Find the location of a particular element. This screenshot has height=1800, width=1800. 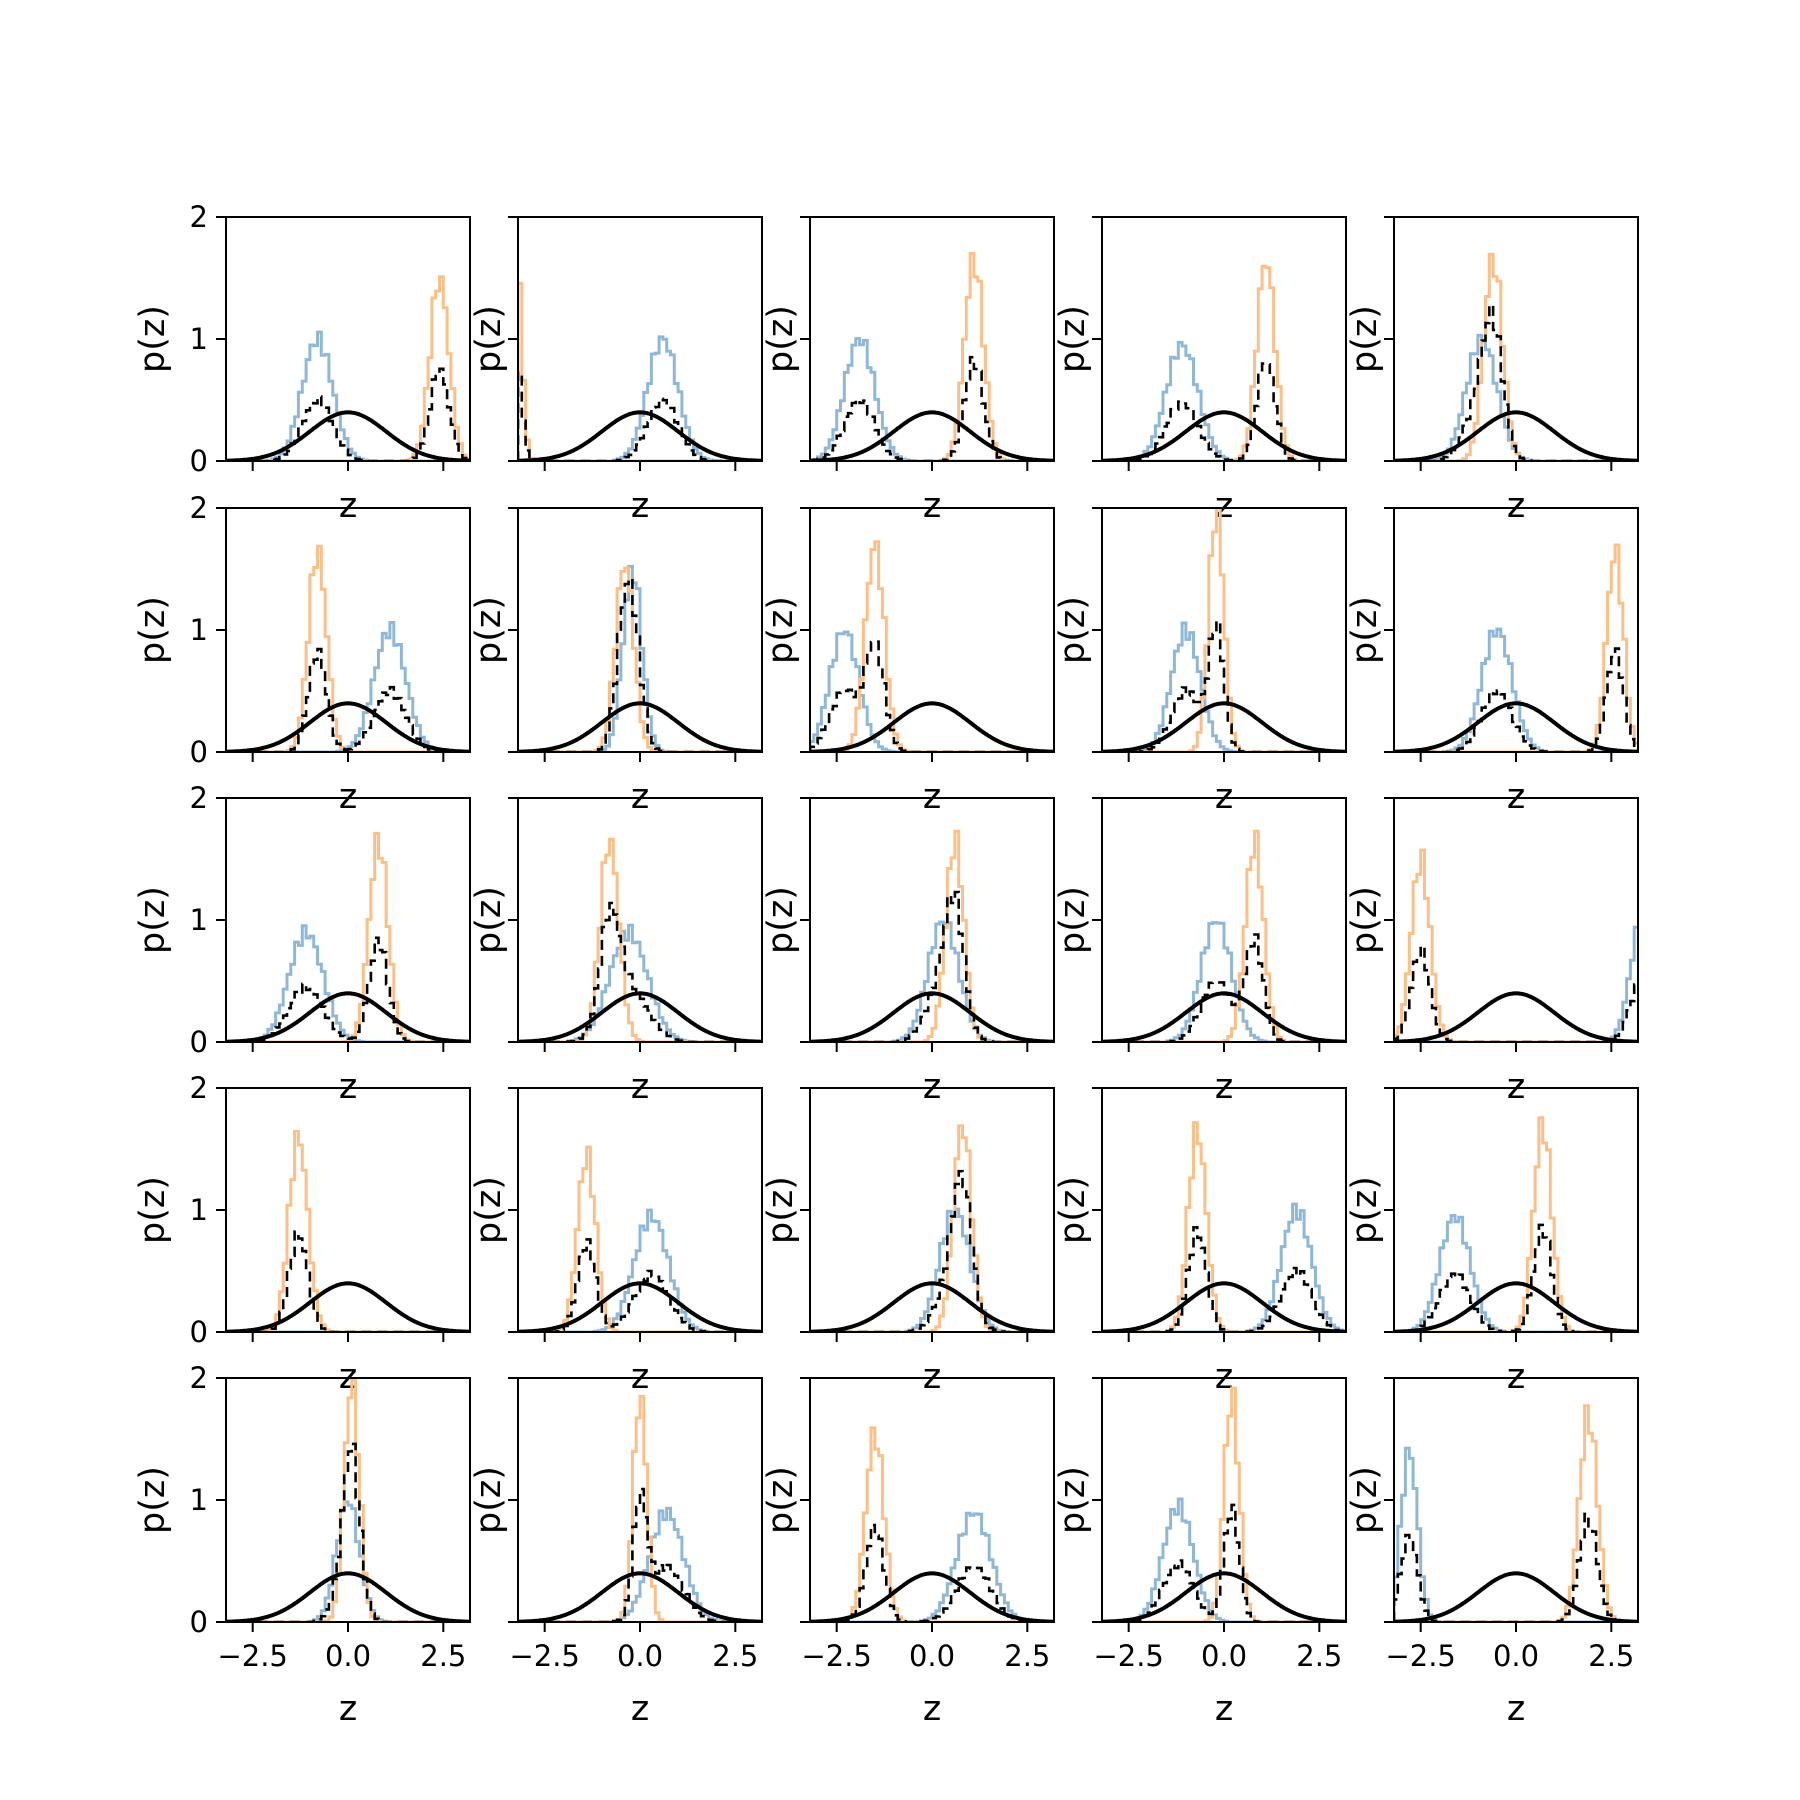

subplot-1-4: zp(z) is located at coordinates (1200, 371).